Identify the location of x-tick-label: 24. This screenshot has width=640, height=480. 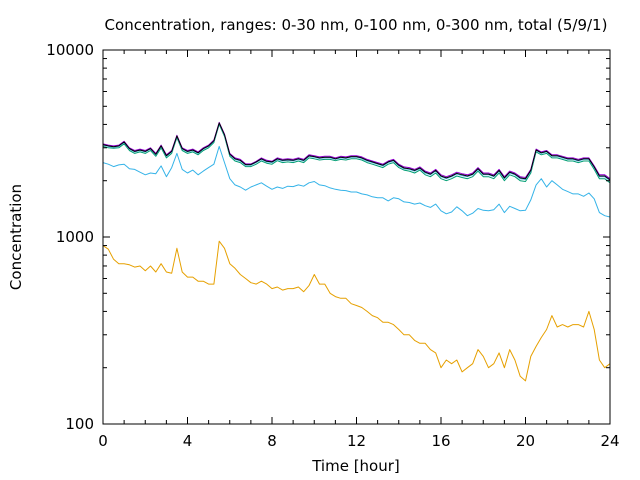
(609, 441).